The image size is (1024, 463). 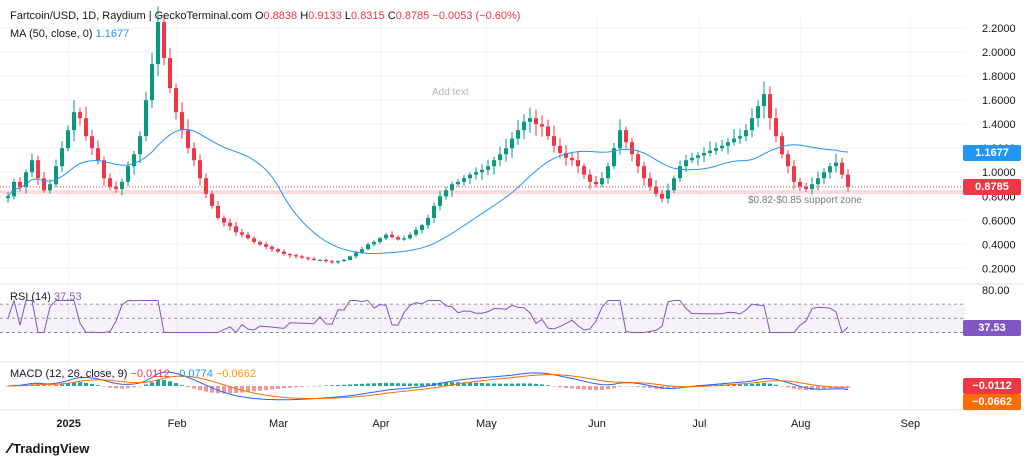 What do you see at coordinates (450, 92) in the screenshot?
I see `add-text-placeholder: Add text` at bounding box center [450, 92].